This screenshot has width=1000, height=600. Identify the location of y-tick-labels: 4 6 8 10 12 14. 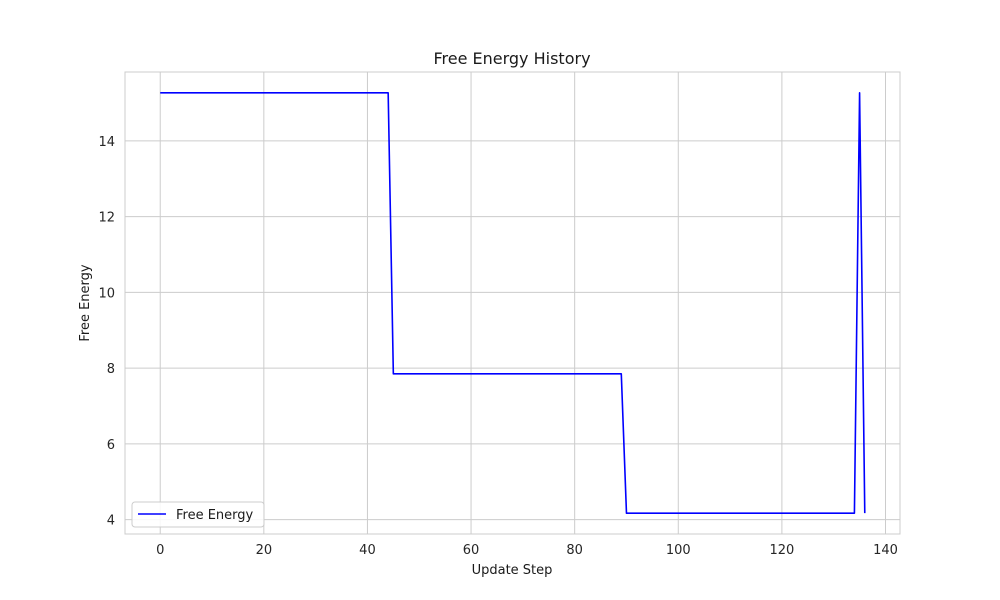
(106, 332).